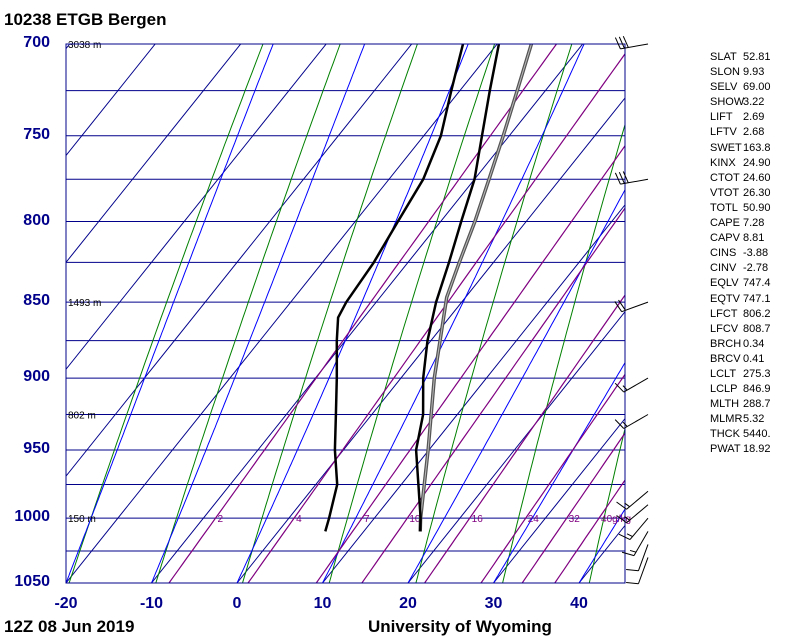  Describe the element at coordinates (740, 148) in the screenshot. I see `index-row: SWET163.8` at that location.